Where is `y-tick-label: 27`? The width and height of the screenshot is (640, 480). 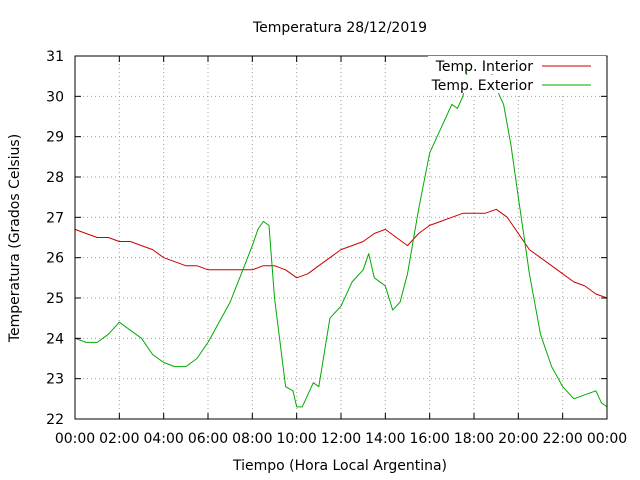 y-tick-label: 27 is located at coordinates (55, 218).